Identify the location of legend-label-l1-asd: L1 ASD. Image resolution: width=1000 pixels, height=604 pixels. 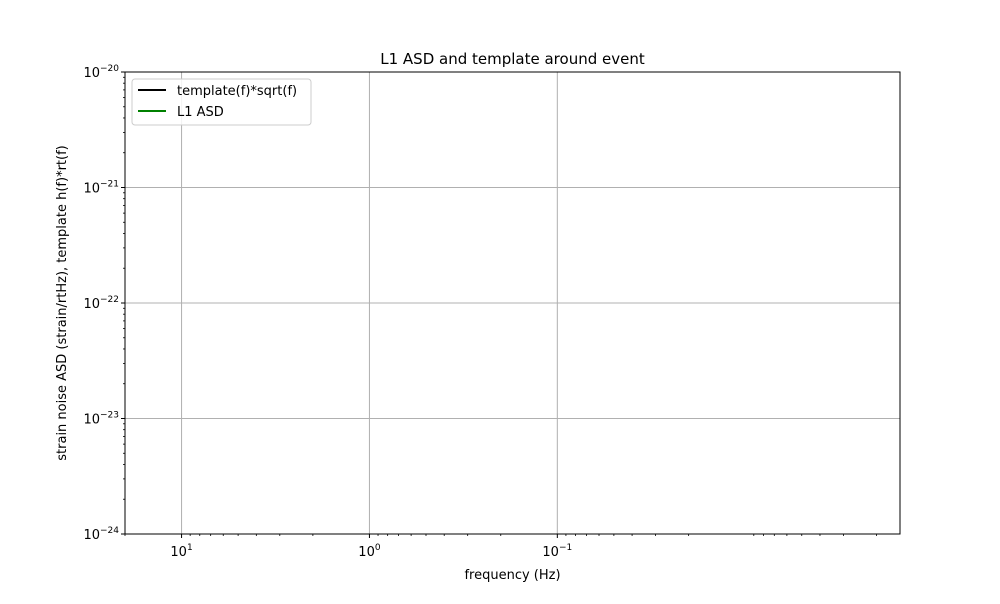
(200, 112).